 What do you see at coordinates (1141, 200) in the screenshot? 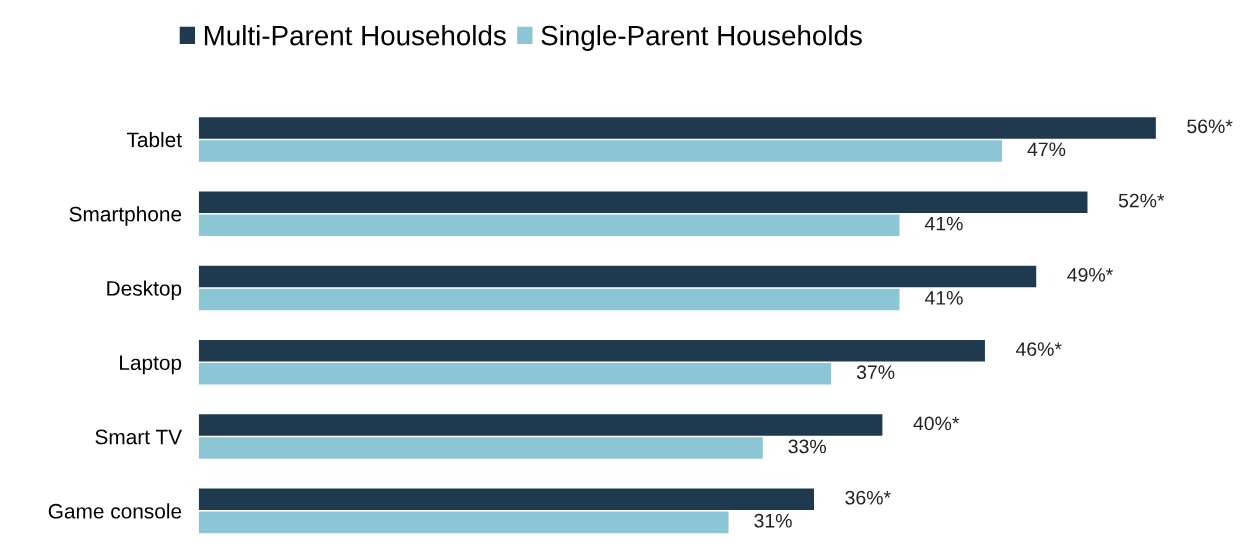
I see `data-label: 52%*` at bounding box center [1141, 200].